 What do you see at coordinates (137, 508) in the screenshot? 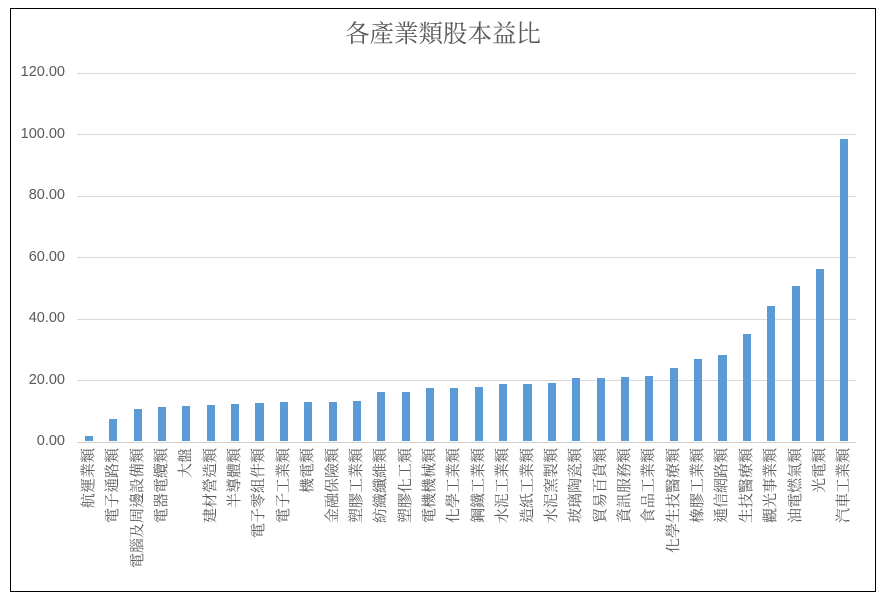
I see `x-axis-category-label: 電腦及周邊設備類` at bounding box center [137, 508].